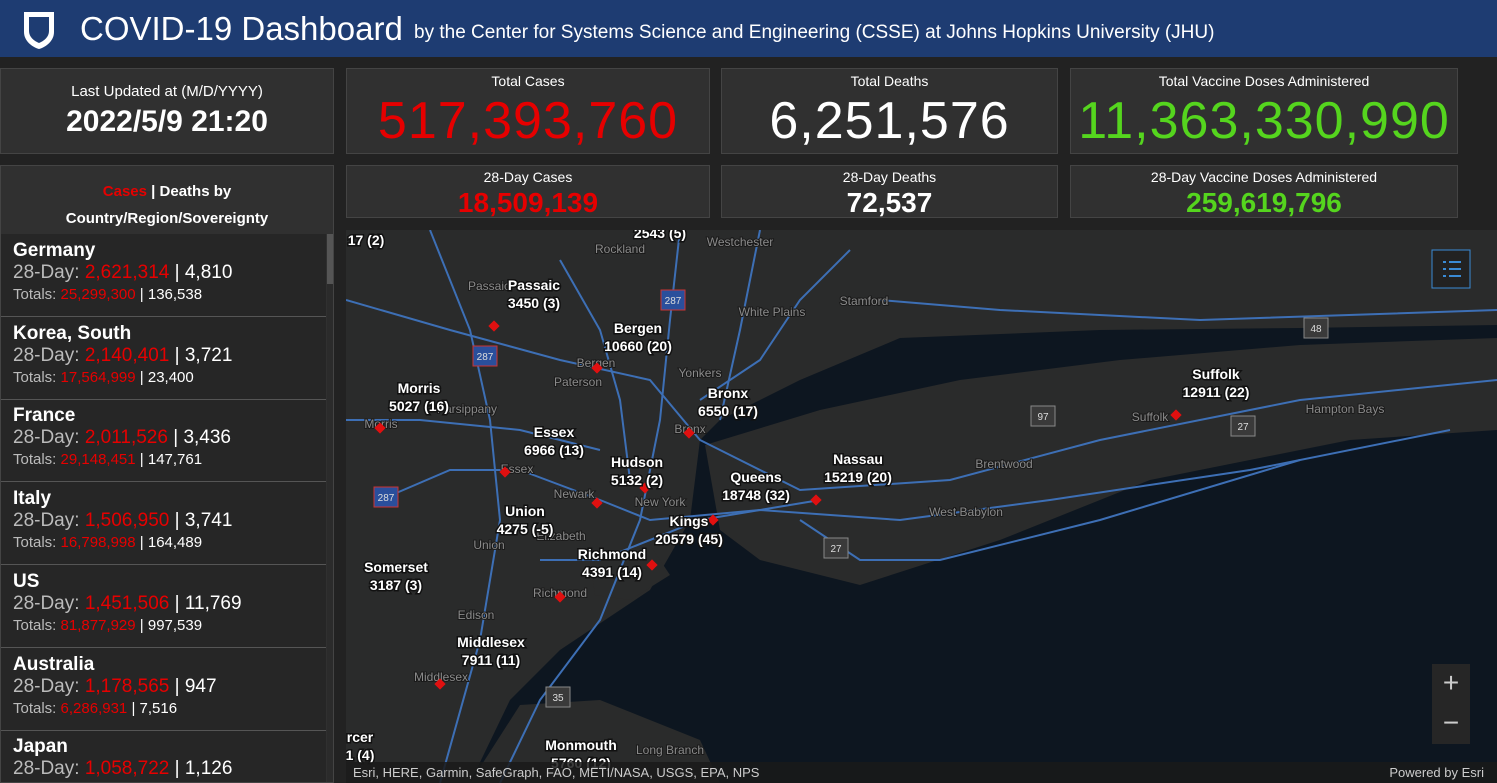 The height and width of the screenshot is (783, 1497). I want to click on updated-value: 2022/5/9 21:20, so click(167, 121).